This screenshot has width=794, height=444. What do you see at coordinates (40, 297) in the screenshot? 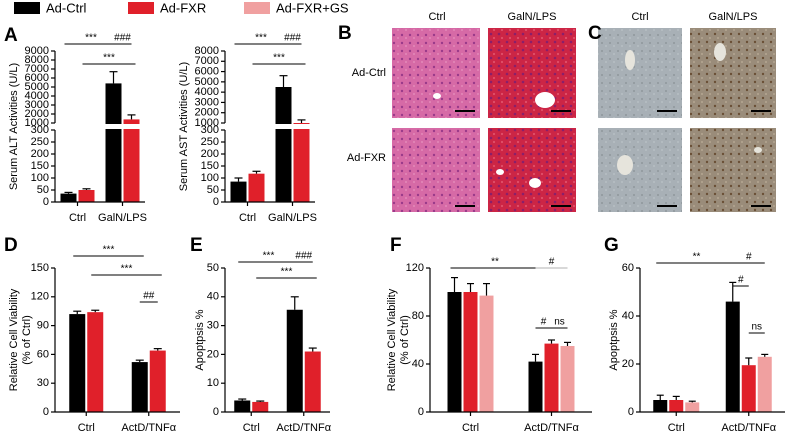
I see `y-tick-label: 120` at bounding box center [40, 297].